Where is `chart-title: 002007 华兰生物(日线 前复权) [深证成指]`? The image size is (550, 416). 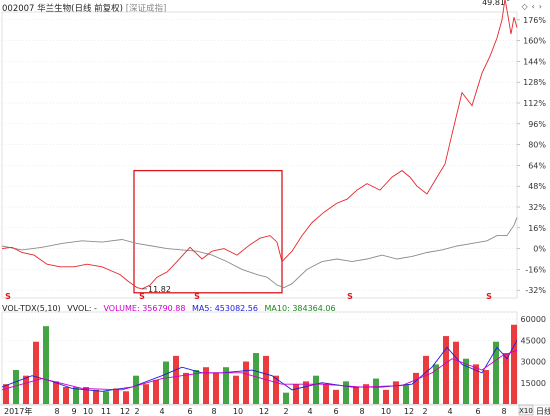 chart-title: 002007 华兰生物(日线 前复权) [深证成指] is located at coordinates (84, 8).